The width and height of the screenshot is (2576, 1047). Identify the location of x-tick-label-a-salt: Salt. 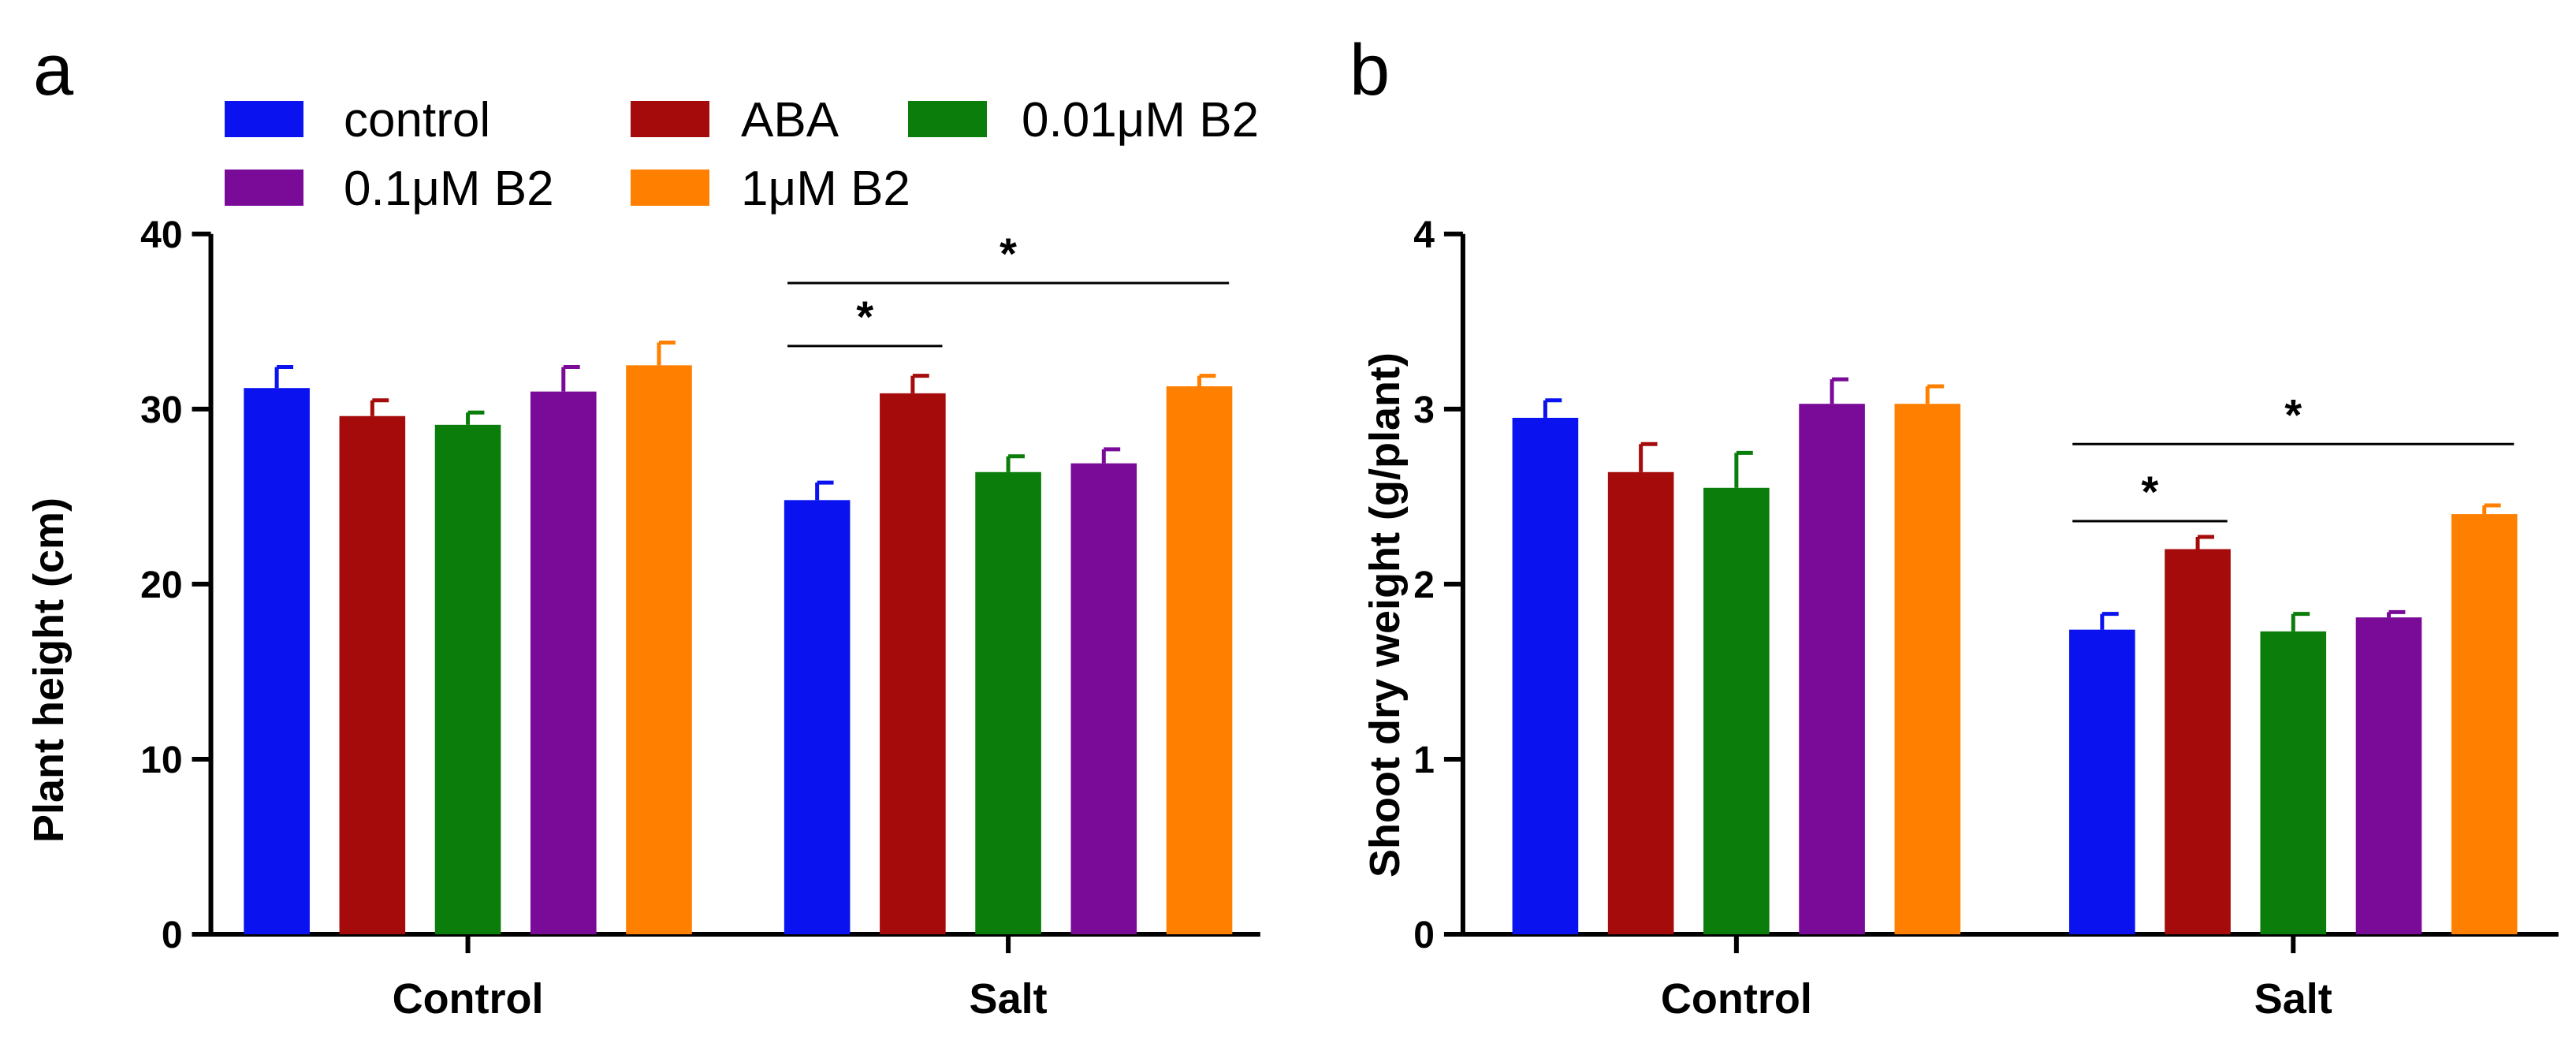
(1009, 999).